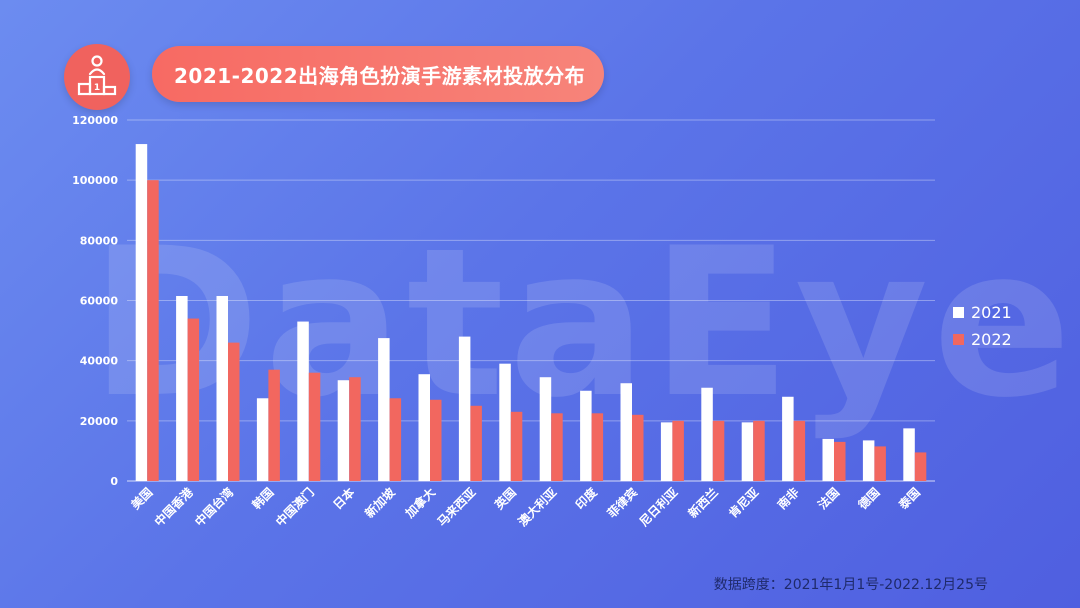 This screenshot has width=1080, height=608. Describe the element at coordinates (99, 240) in the screenshot. I see `y-tick-label: 80000` at that location.